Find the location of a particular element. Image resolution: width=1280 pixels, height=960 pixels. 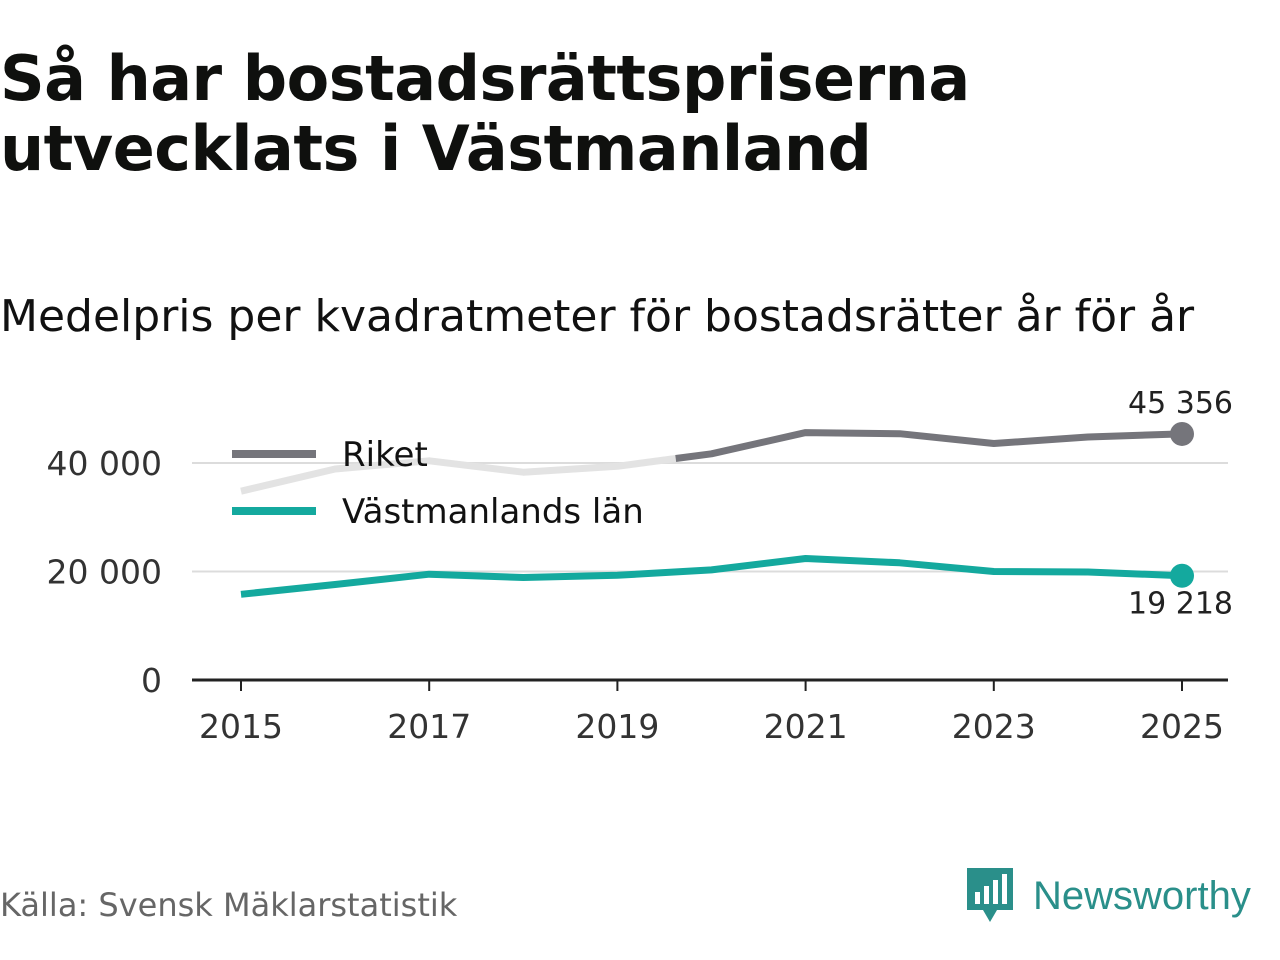

y-tick-label: 20 000 is located at coordinates (104, 572).